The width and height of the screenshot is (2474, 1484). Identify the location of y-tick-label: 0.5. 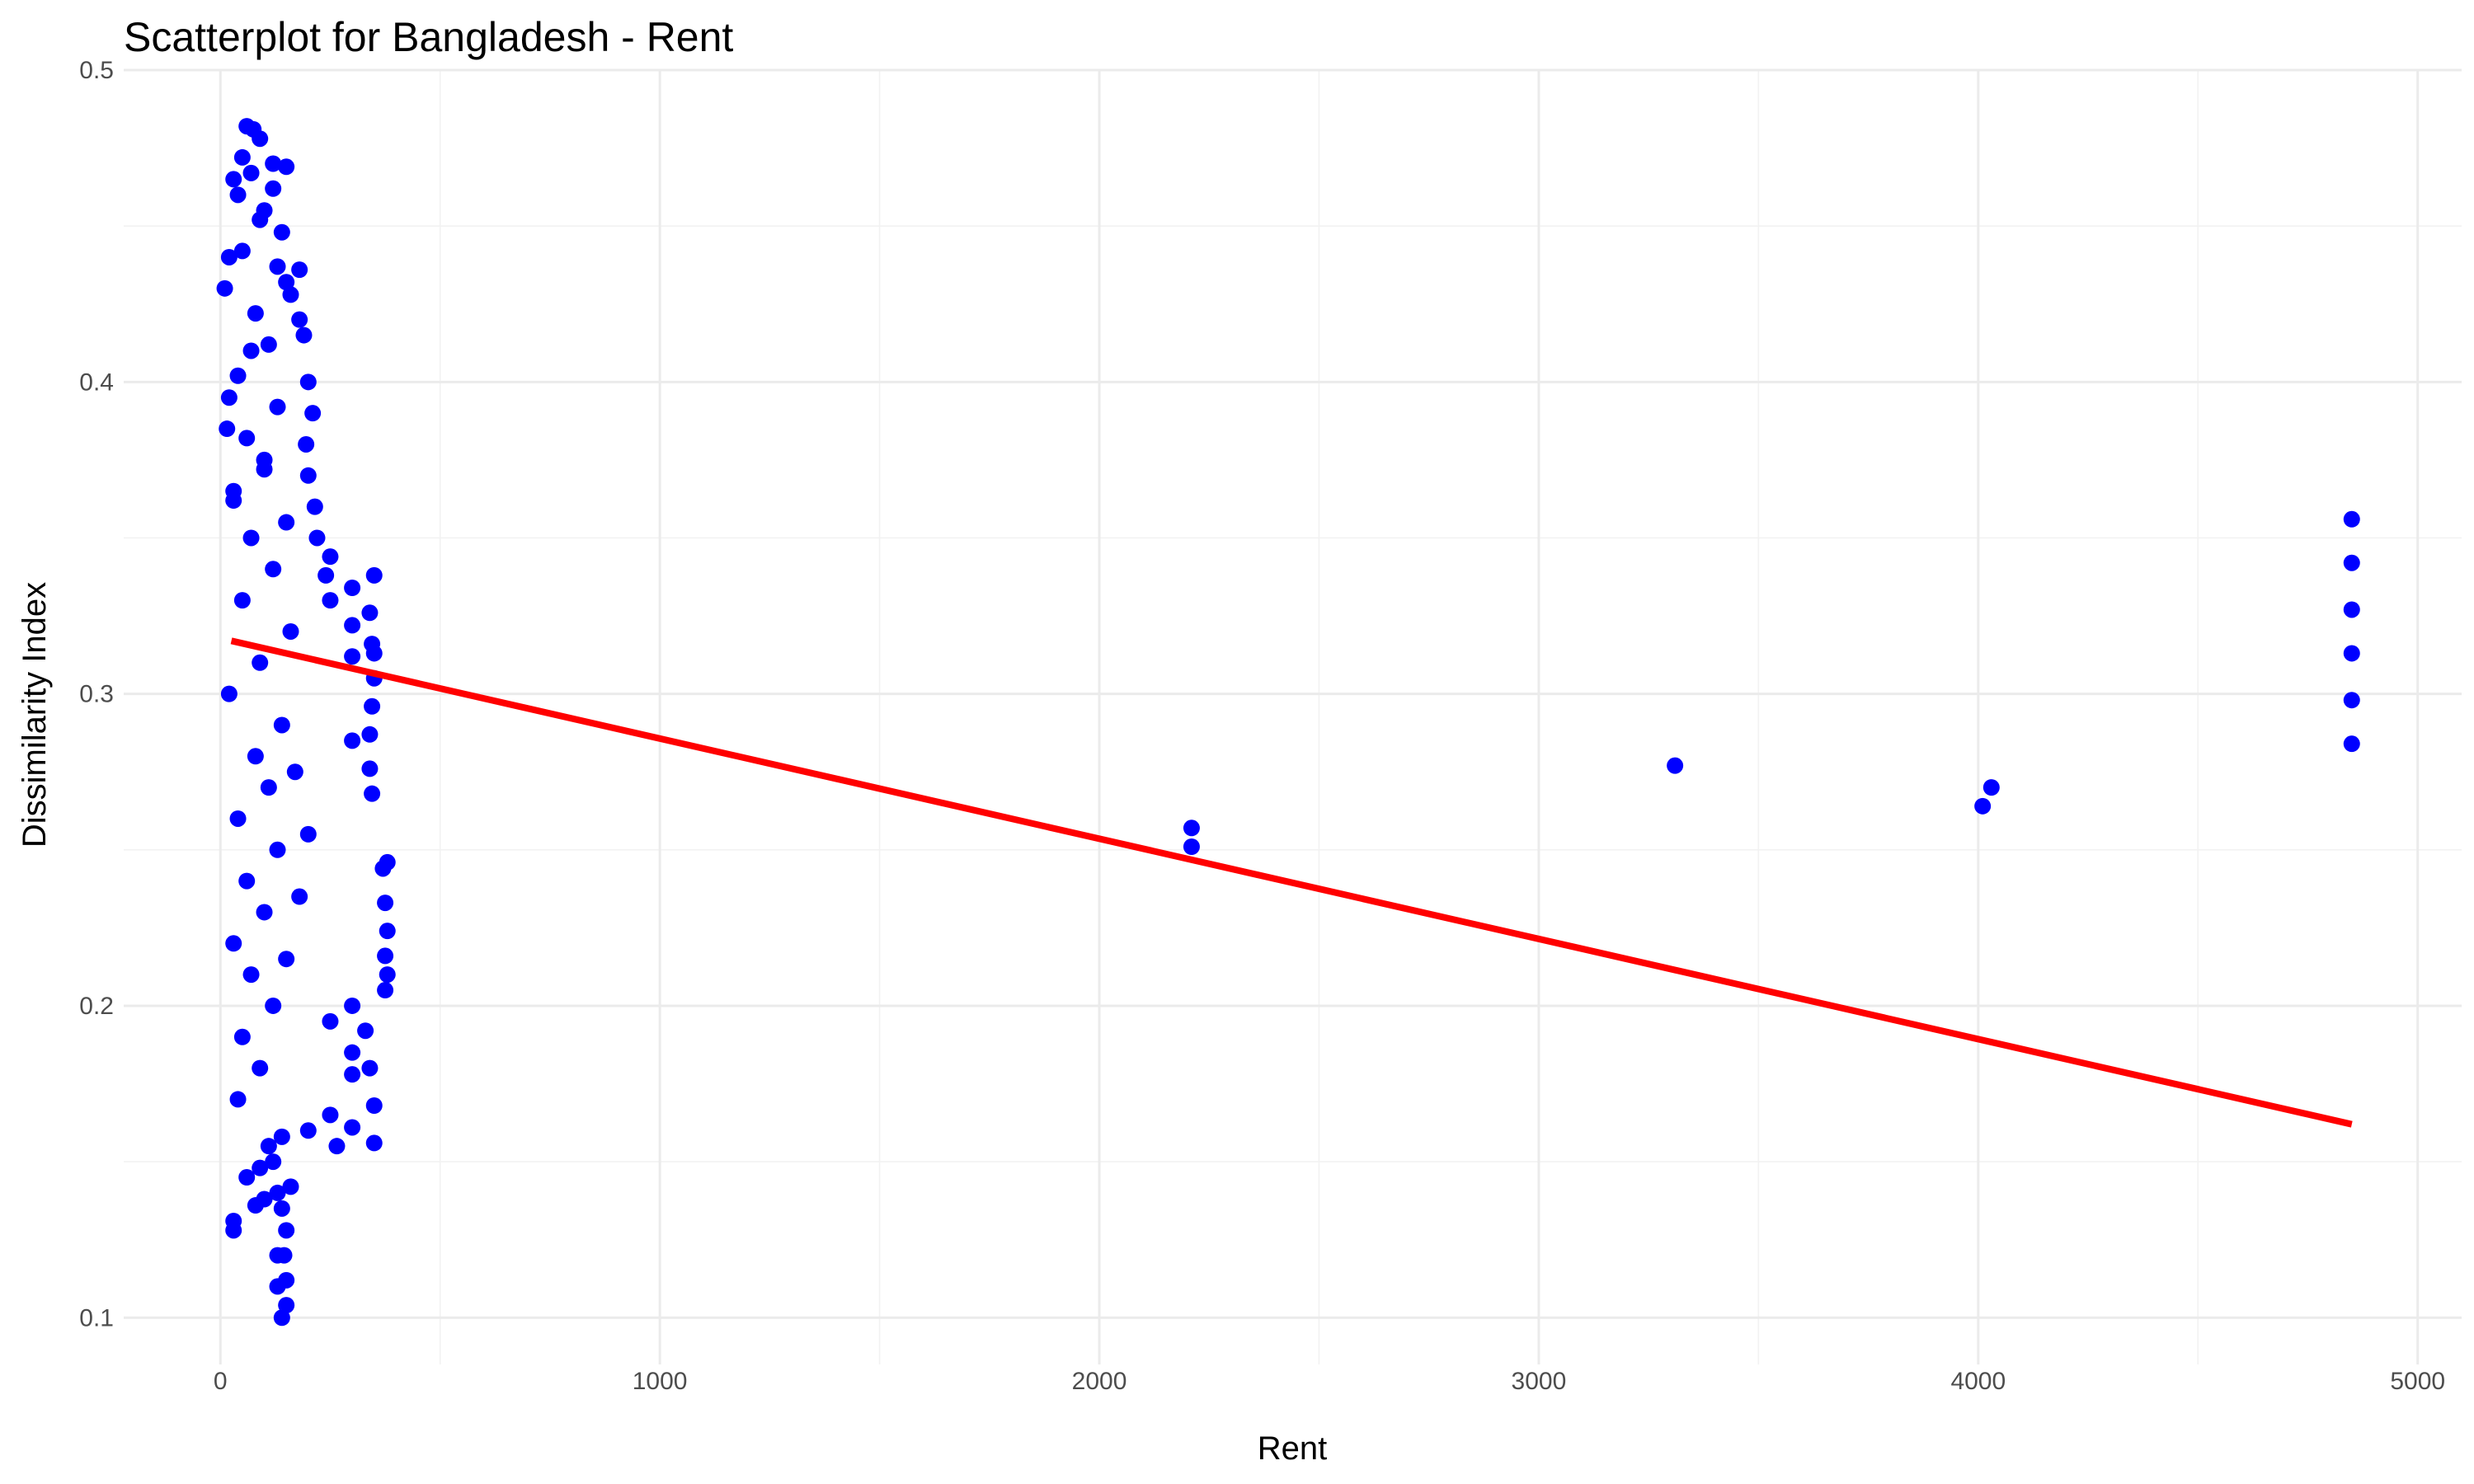
(96, 70).